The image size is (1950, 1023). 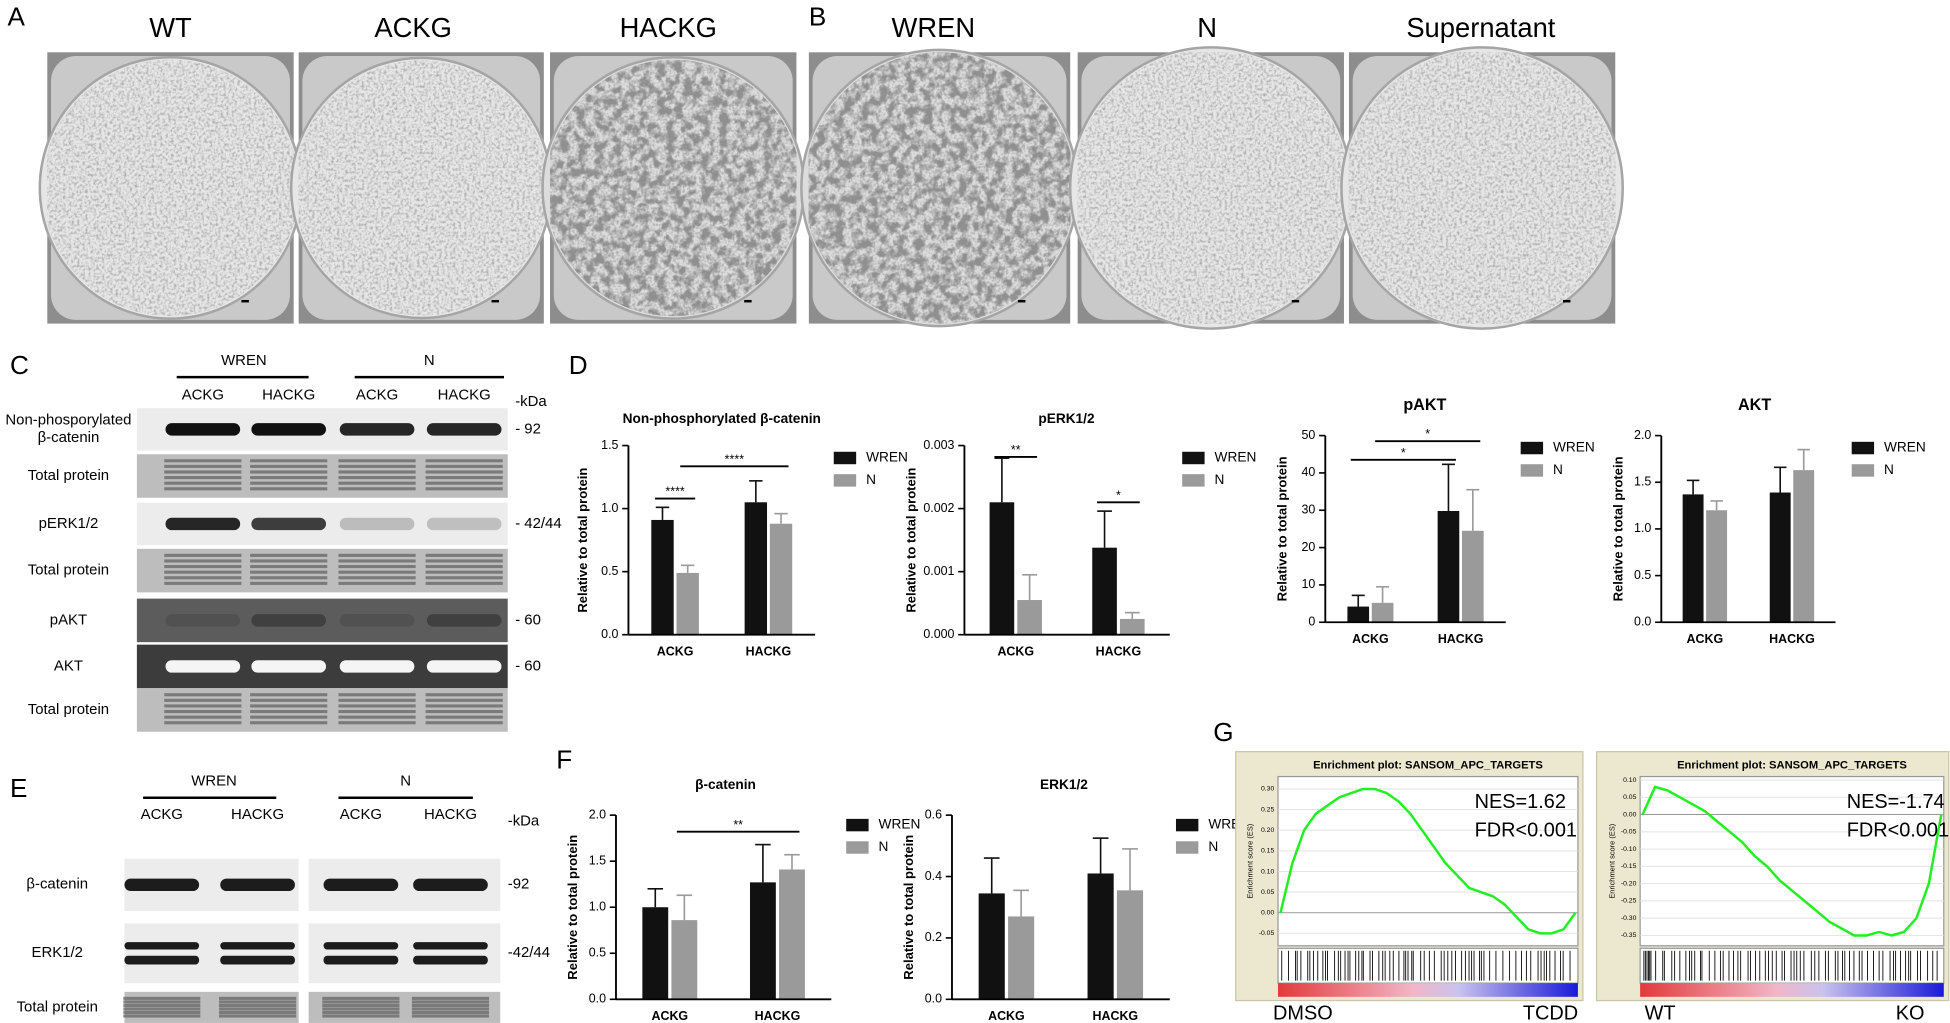 I want to click on y-tick-label: 0.0, so click(x=1642, y=622).